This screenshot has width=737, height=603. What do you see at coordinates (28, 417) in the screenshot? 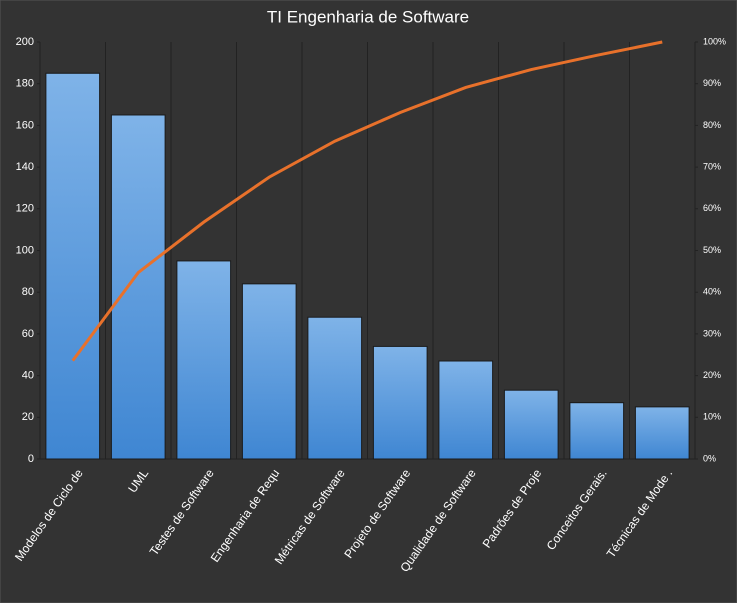
I see `y-tick-label: 20` at bounding box center [28, 417].